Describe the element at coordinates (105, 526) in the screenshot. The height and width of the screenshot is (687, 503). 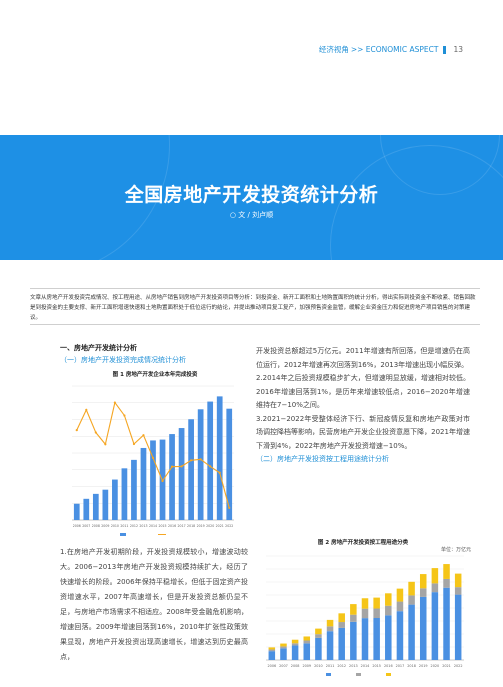
I see `x-tick-label: 2009` at that location.